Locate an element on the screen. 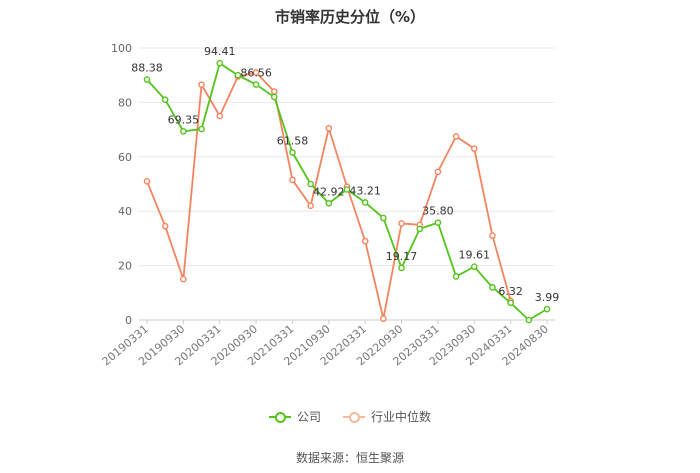 The height and width of the screenshot is (473, 700). chart-title: 市销率历史分位（%） is located at coordinates (350, 17).